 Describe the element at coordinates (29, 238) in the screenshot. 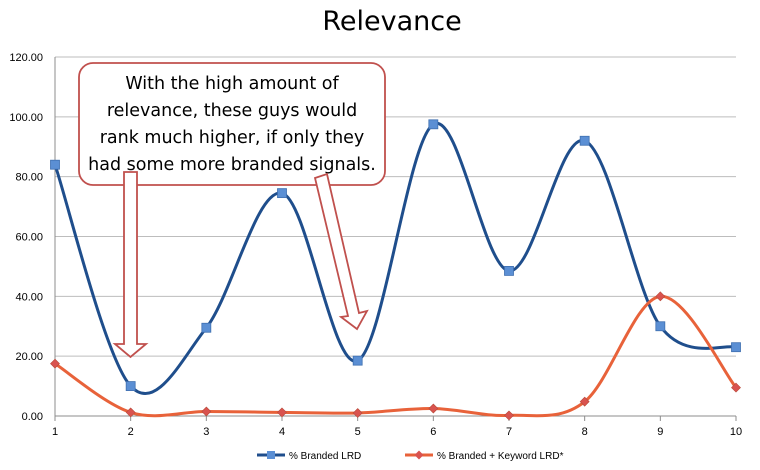

I see `y-tick-label: 60.00` at that location.